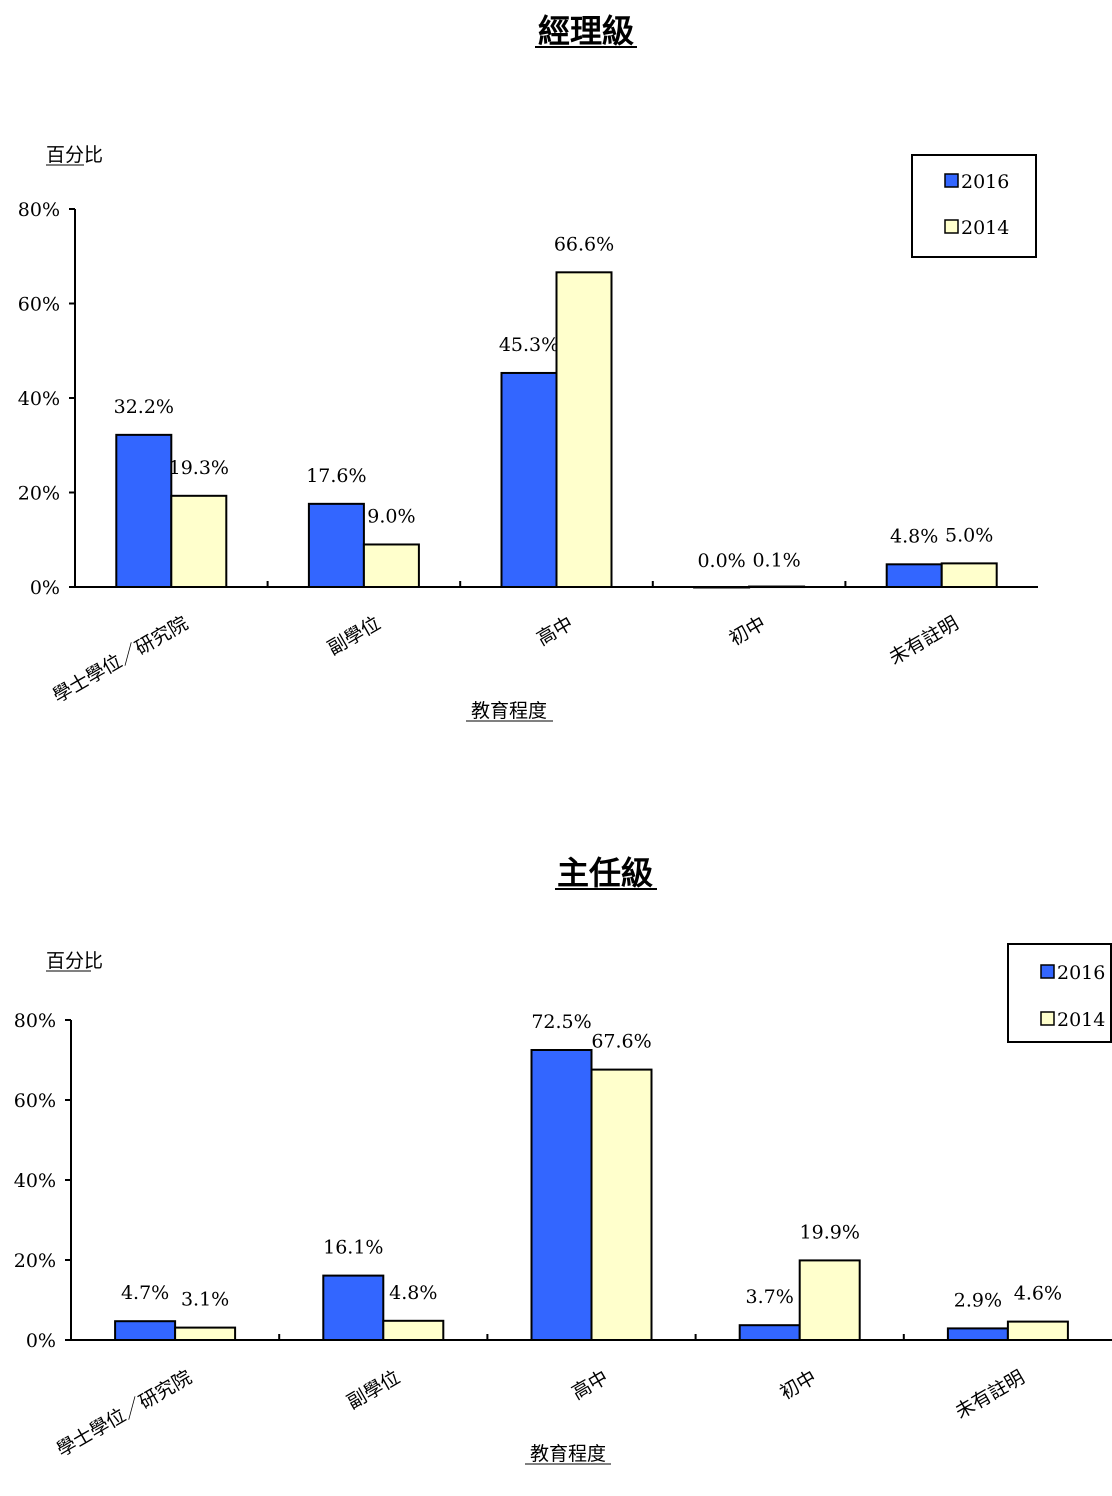 This screenshot has height=1496, width=1112. What do you see at coordinates (391, 516) in the screenshot?
I see `data-label: 9.0%` at bounding box center [391, 516].